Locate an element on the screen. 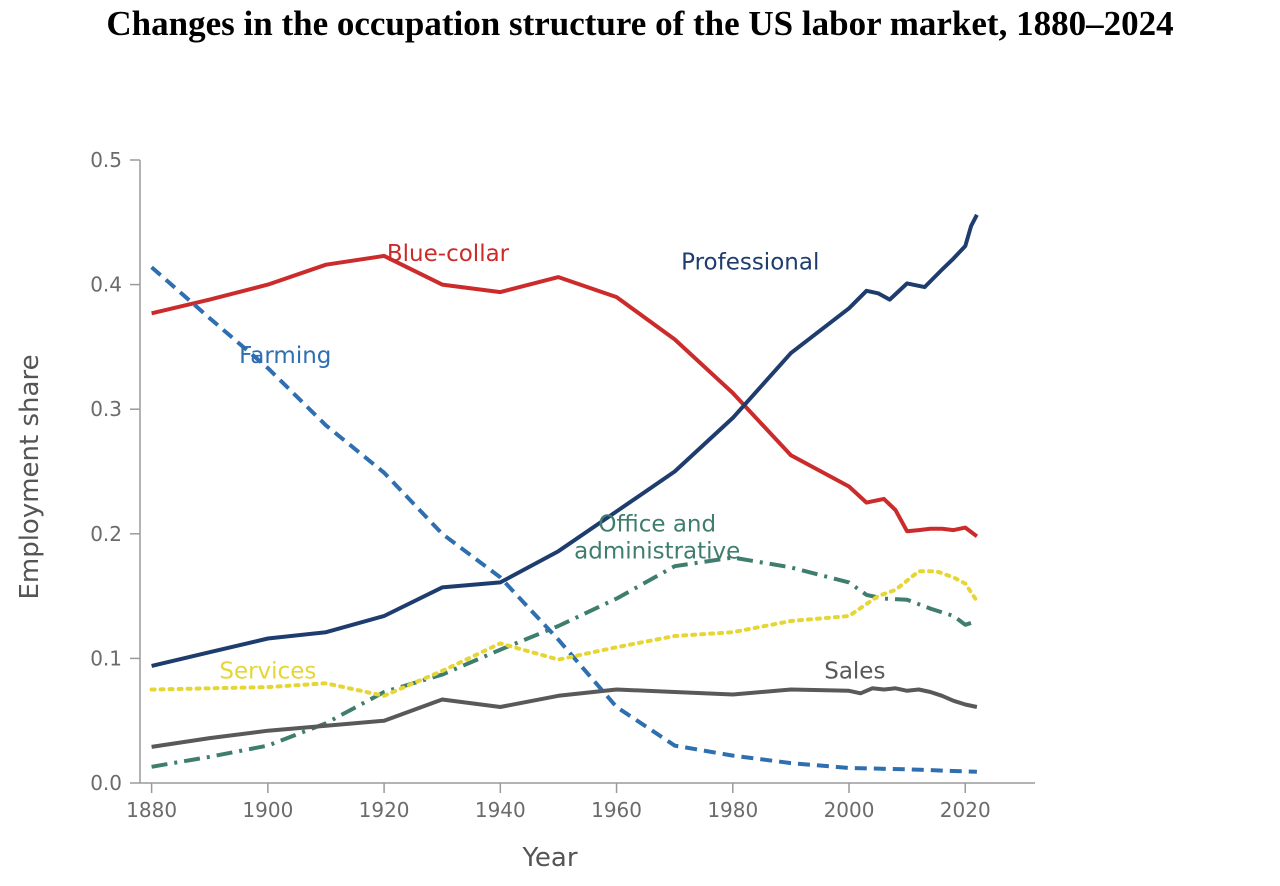  y-tick-label: 0.4 is located at coordinates (106, 285).